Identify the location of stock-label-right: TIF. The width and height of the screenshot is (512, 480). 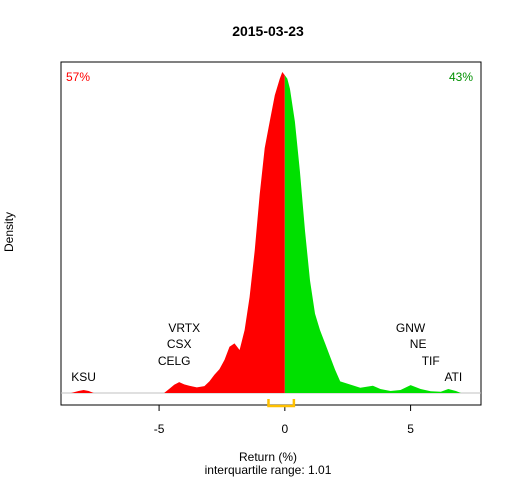
(431, 361).